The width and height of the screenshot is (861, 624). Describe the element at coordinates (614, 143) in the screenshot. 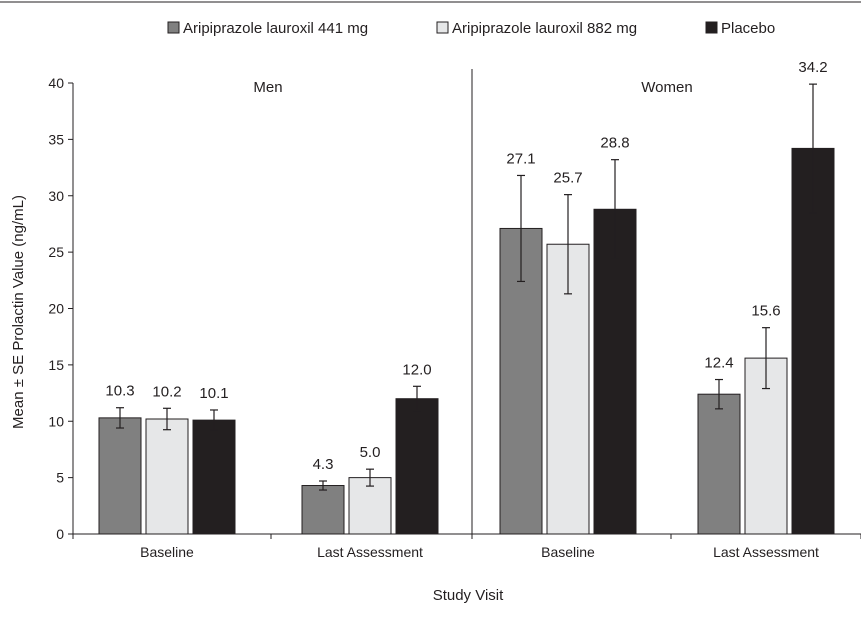

I see `data-label: 28.8` at that location.